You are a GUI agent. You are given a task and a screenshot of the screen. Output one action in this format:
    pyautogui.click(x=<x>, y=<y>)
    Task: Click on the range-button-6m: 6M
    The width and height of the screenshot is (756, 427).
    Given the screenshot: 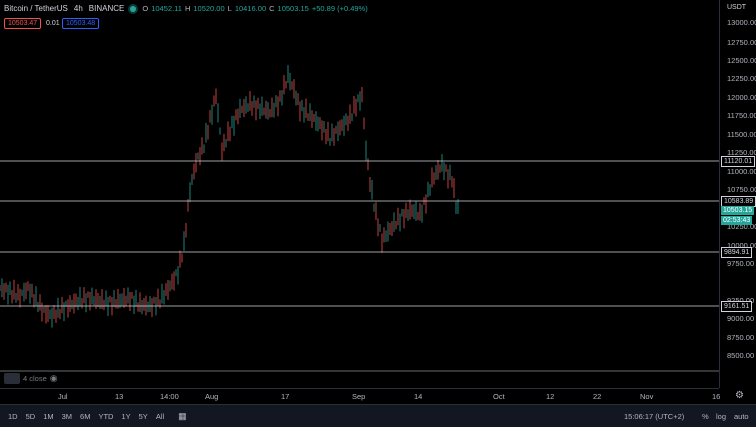 What is the action you would take?
    pyautogui.click(x=85, y=416)
    